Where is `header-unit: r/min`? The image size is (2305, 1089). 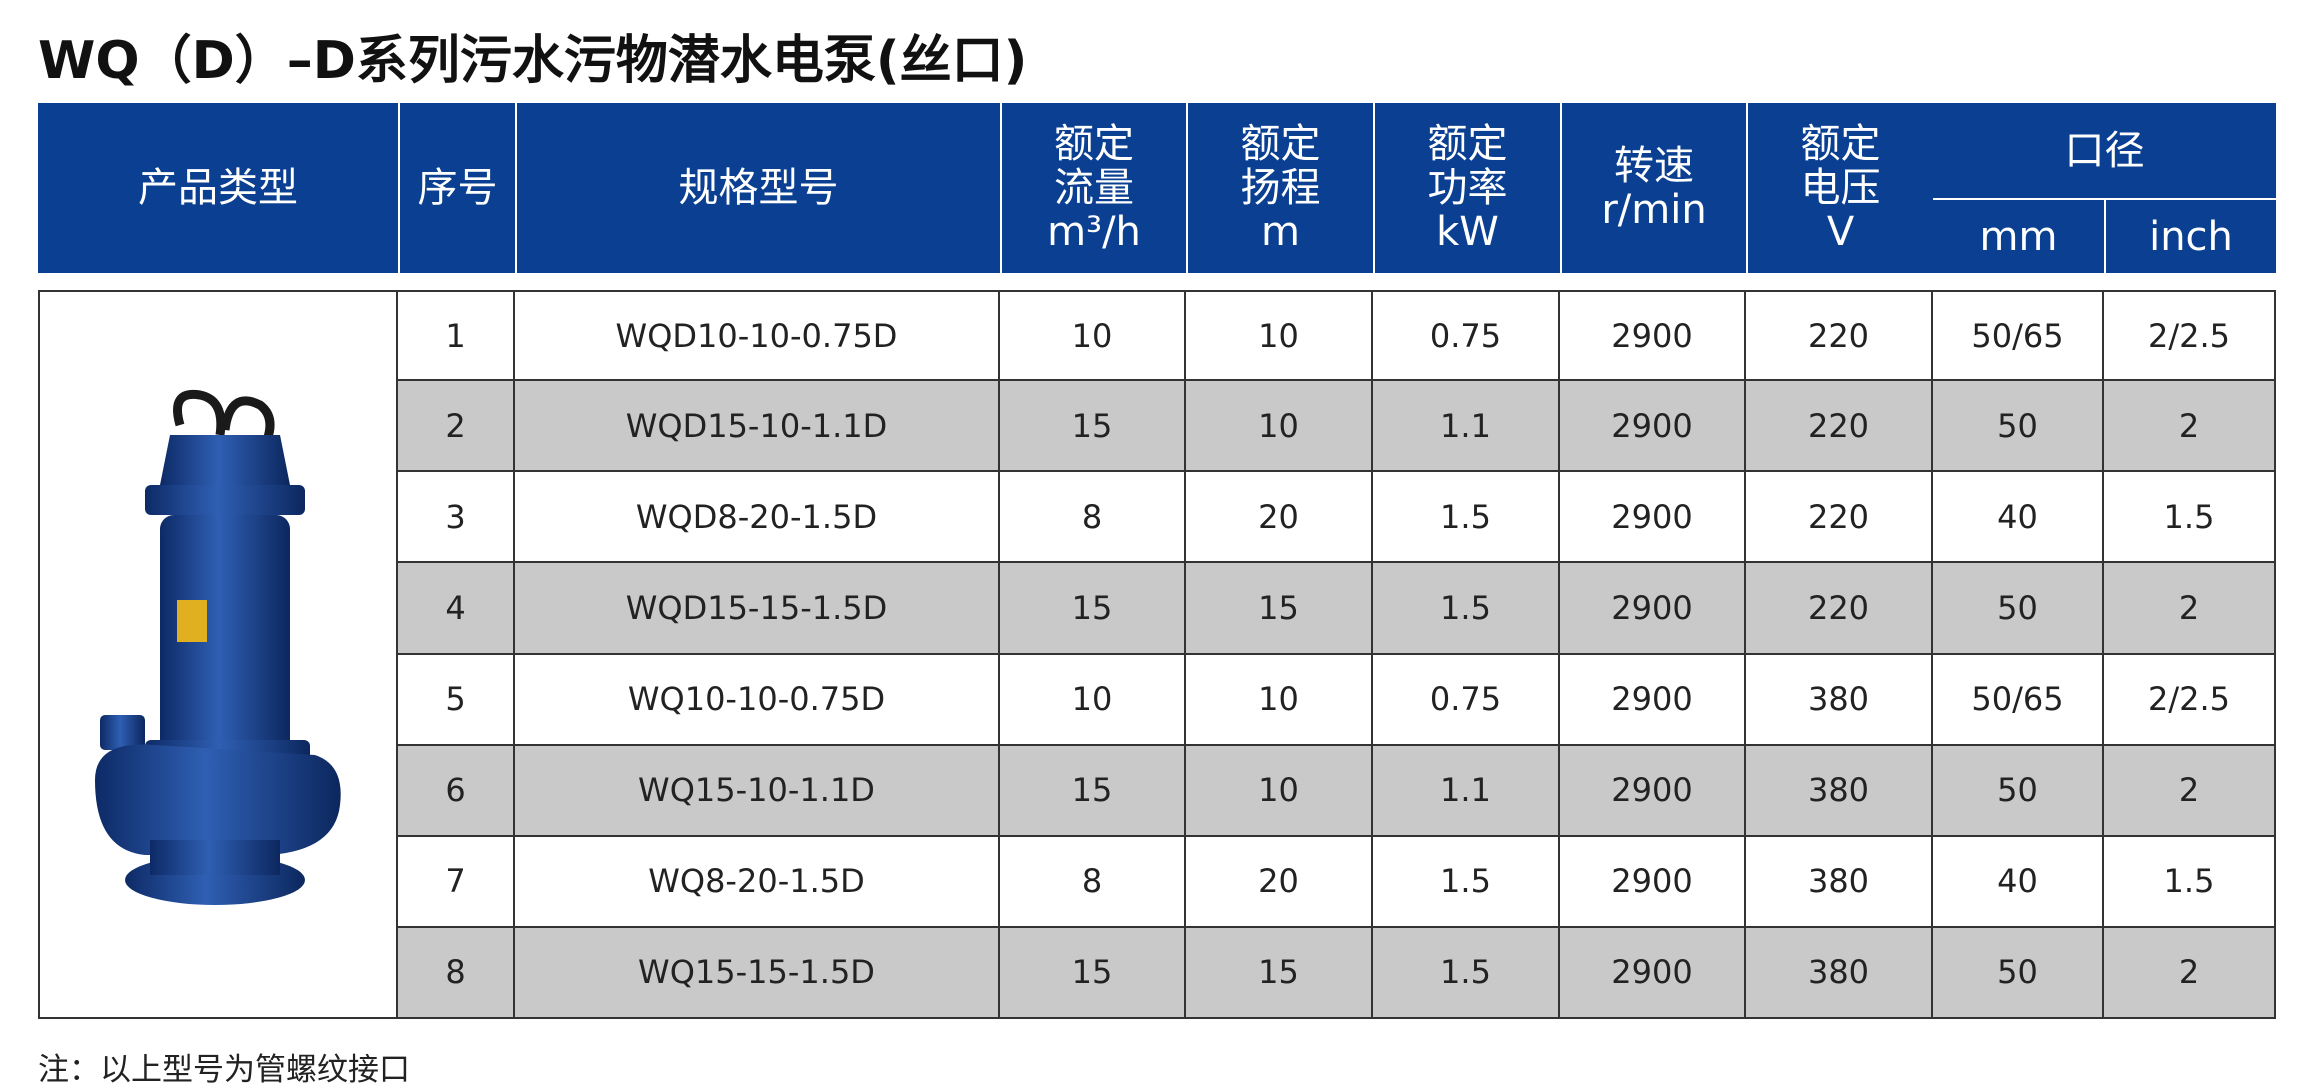
header-unit: r/min is located at coordinates (1654, 210).